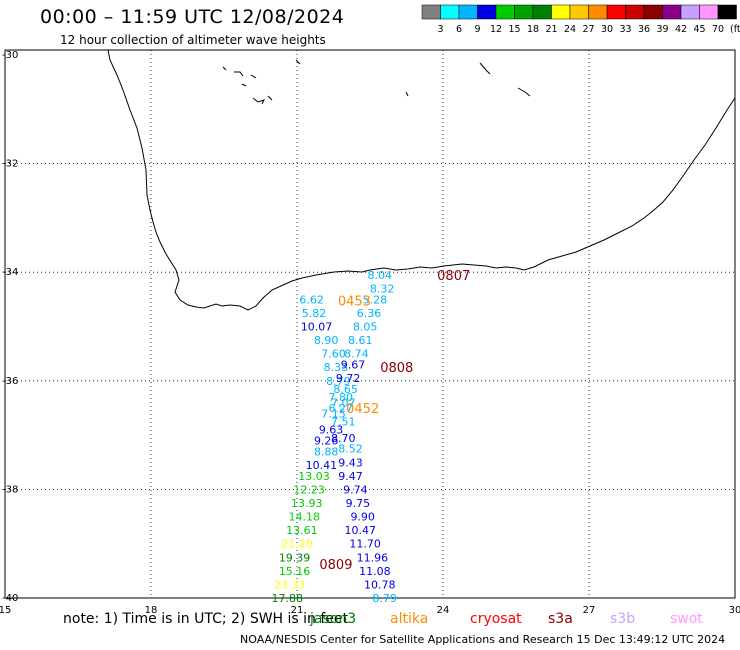 The height and width of the screenshot is (650, 740). What do you see at coordinates (311, 299) in the screenshot?
I see `wave-height-label: 6.62` at bounding box center [311, 299].